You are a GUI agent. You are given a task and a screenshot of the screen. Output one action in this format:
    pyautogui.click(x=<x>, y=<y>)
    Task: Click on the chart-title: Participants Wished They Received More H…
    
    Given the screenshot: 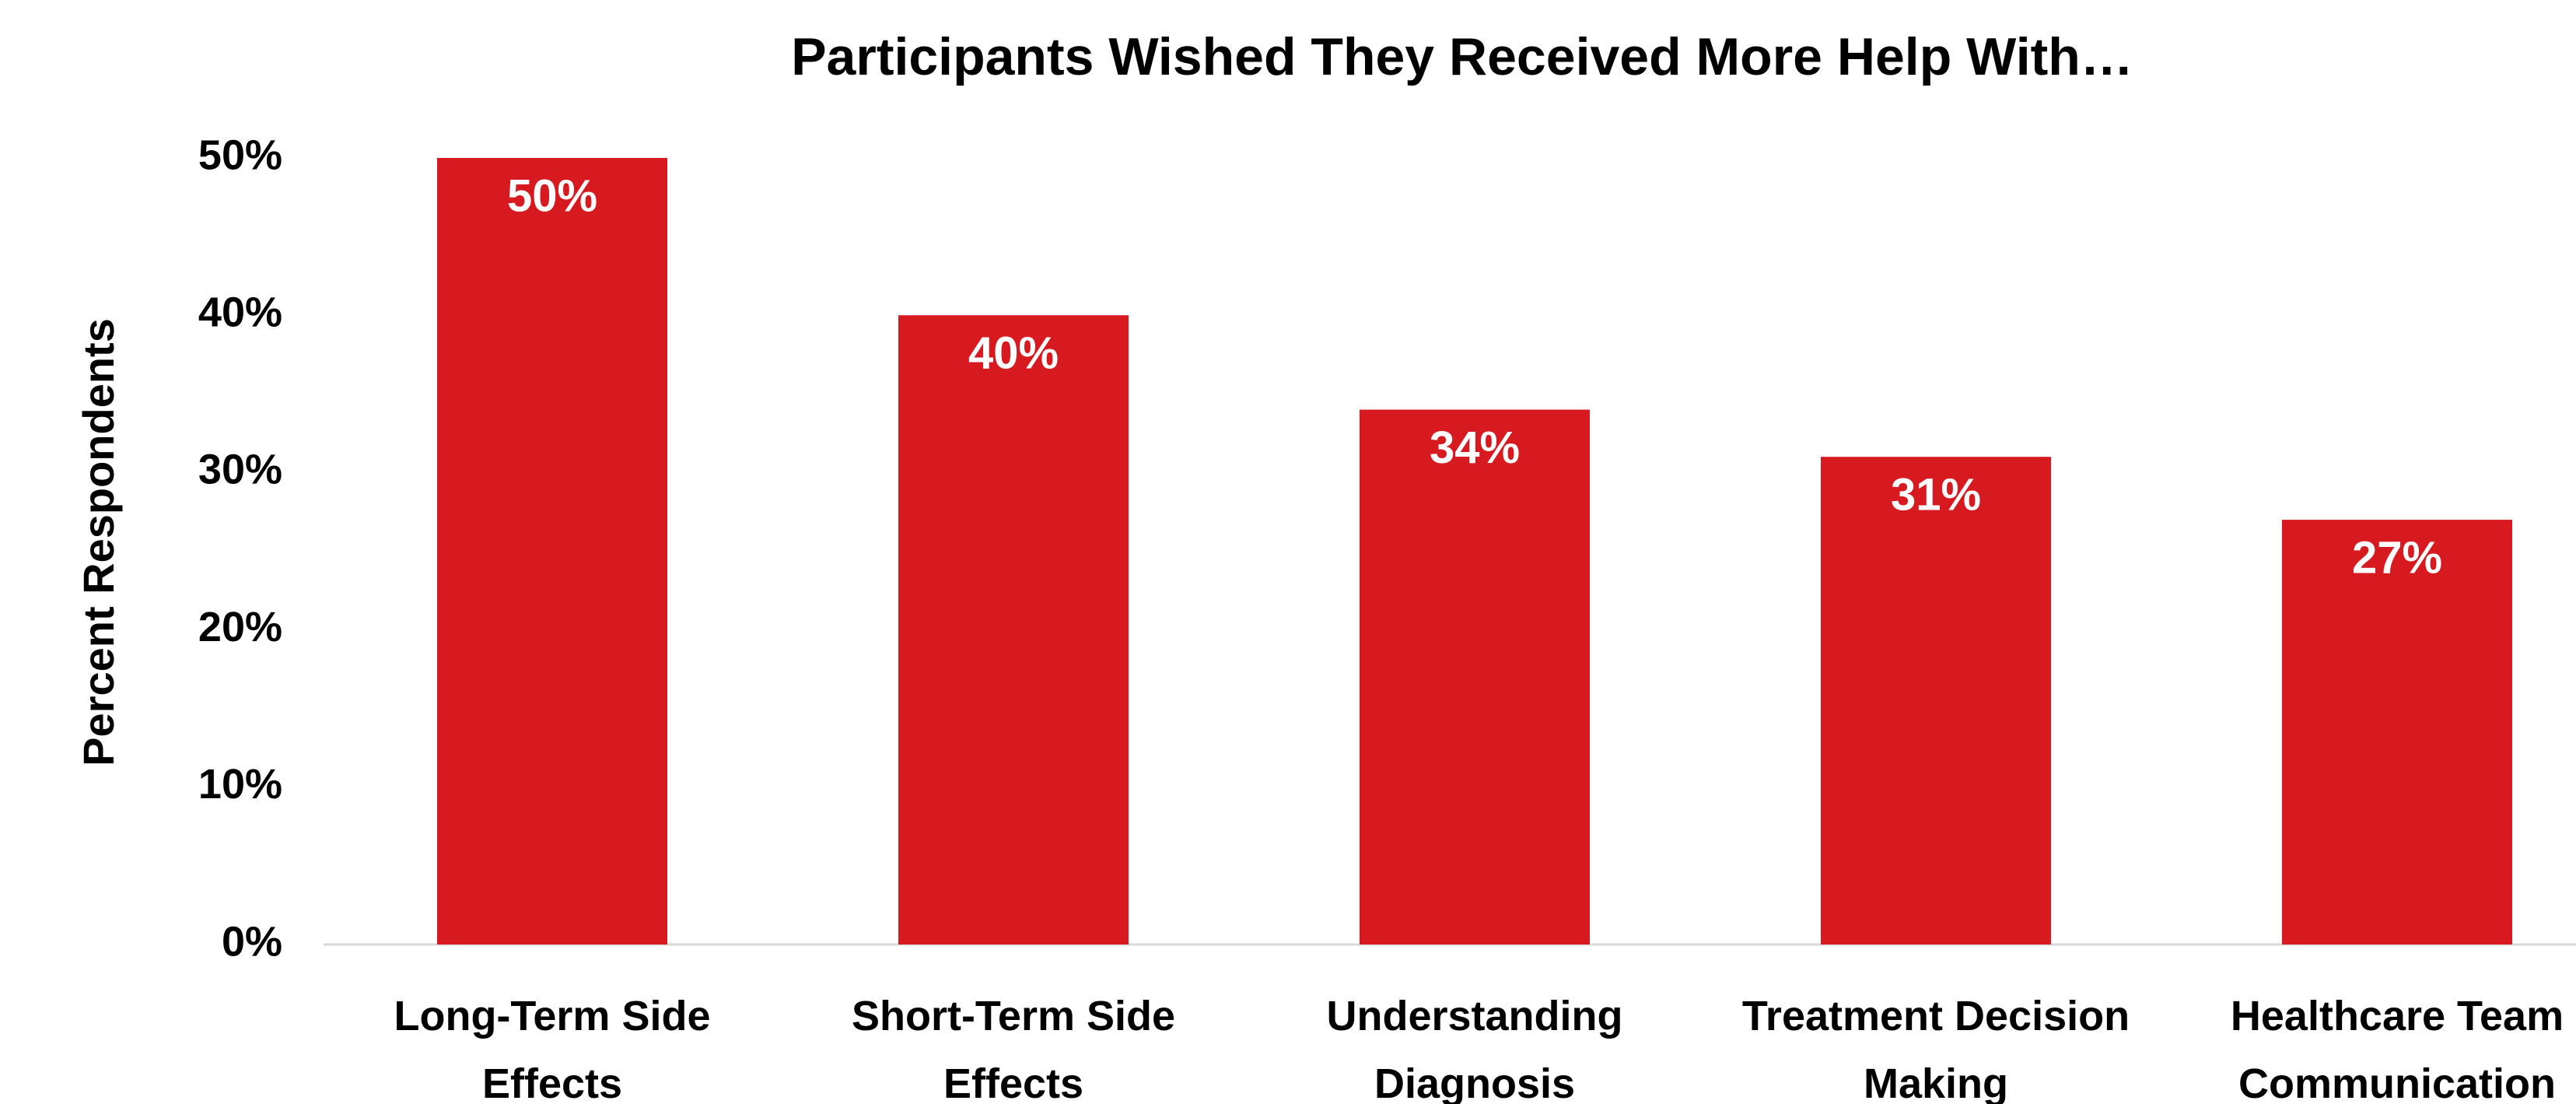 What is the action you would take?
    pyautogui.click(x=1462, y=57)
    